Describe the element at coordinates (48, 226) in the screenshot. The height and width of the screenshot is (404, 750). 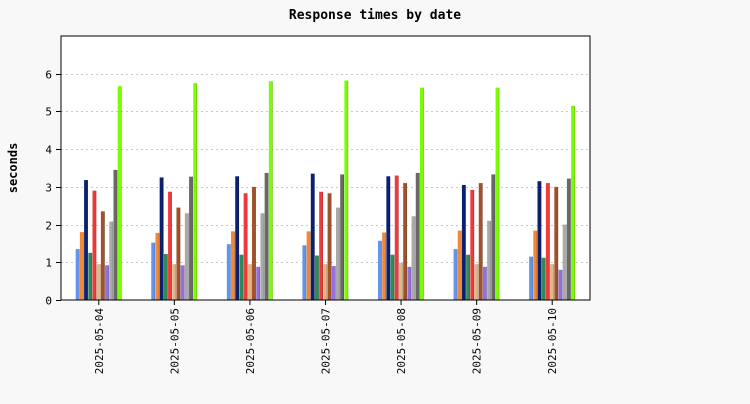
I see `y-tick-label: 2` at that location.